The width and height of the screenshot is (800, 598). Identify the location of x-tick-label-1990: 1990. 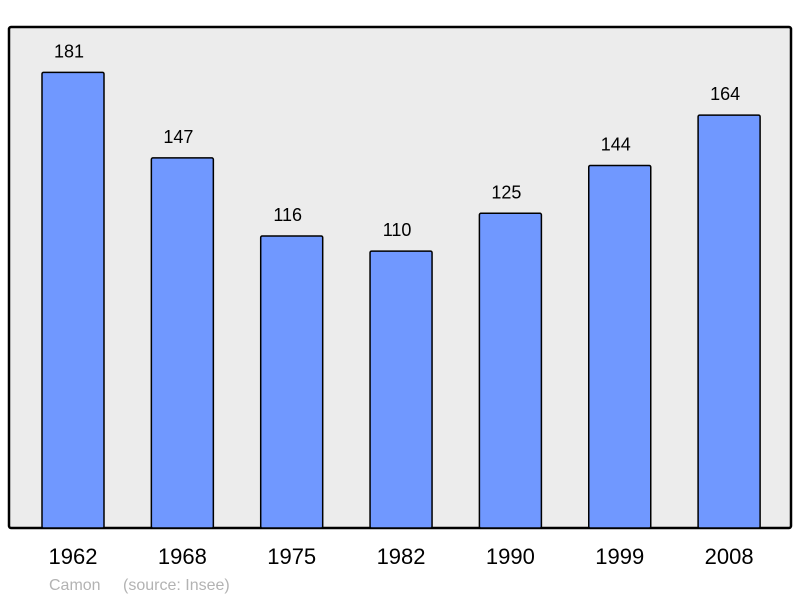
(510, 556).